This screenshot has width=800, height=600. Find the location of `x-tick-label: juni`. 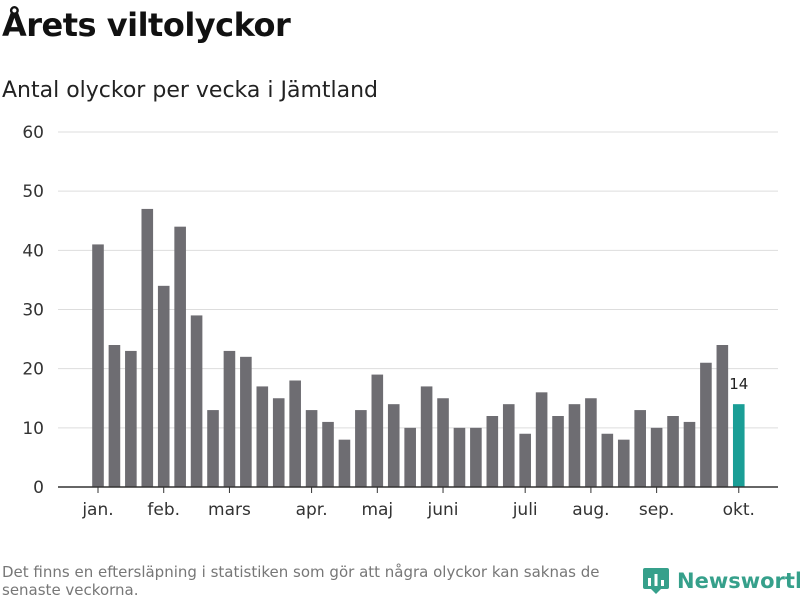

x-tick-label: juni is located at coordinates (443, 510).